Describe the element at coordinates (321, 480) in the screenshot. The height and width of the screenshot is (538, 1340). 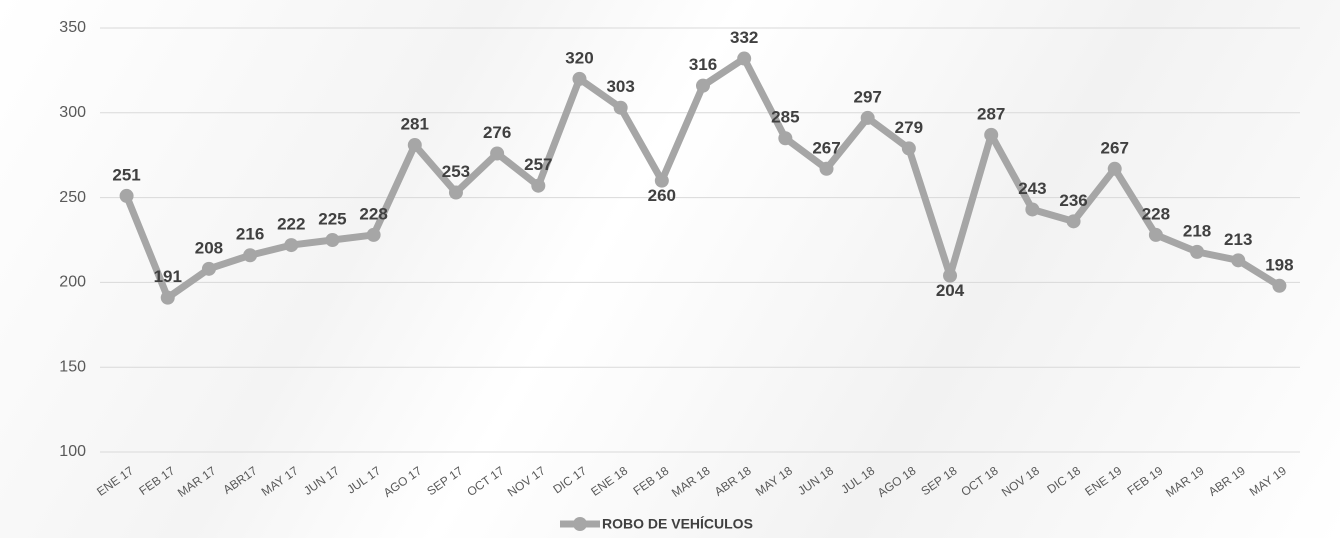
I see `x-tick-label: JUN 17` at that location.